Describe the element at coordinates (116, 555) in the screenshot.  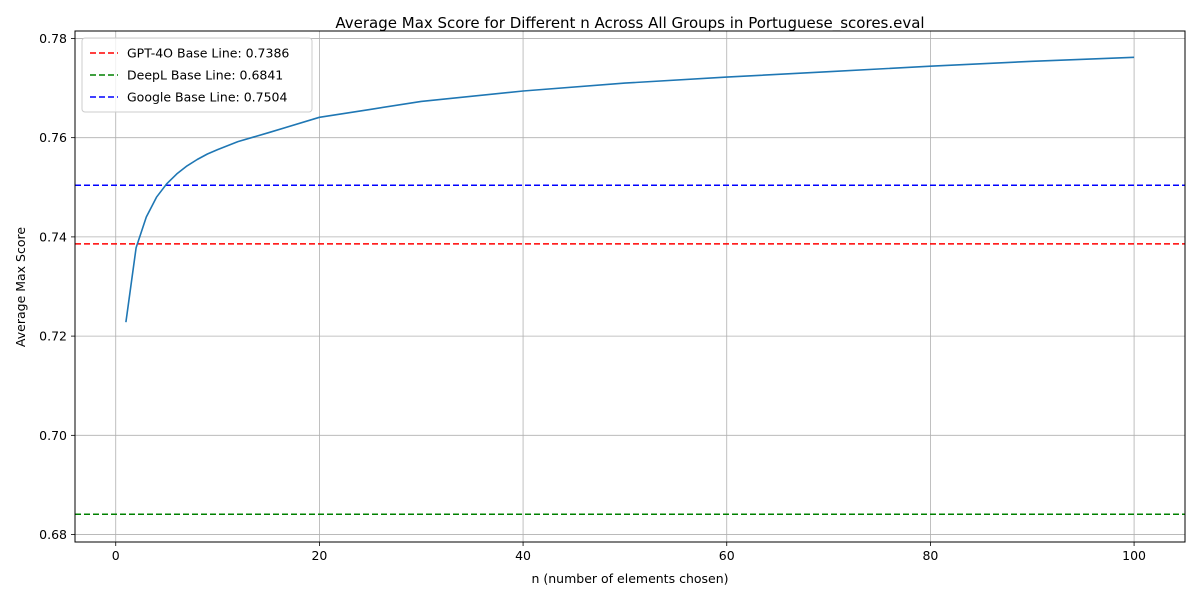
I see `x-tick-label: 0` at that location.